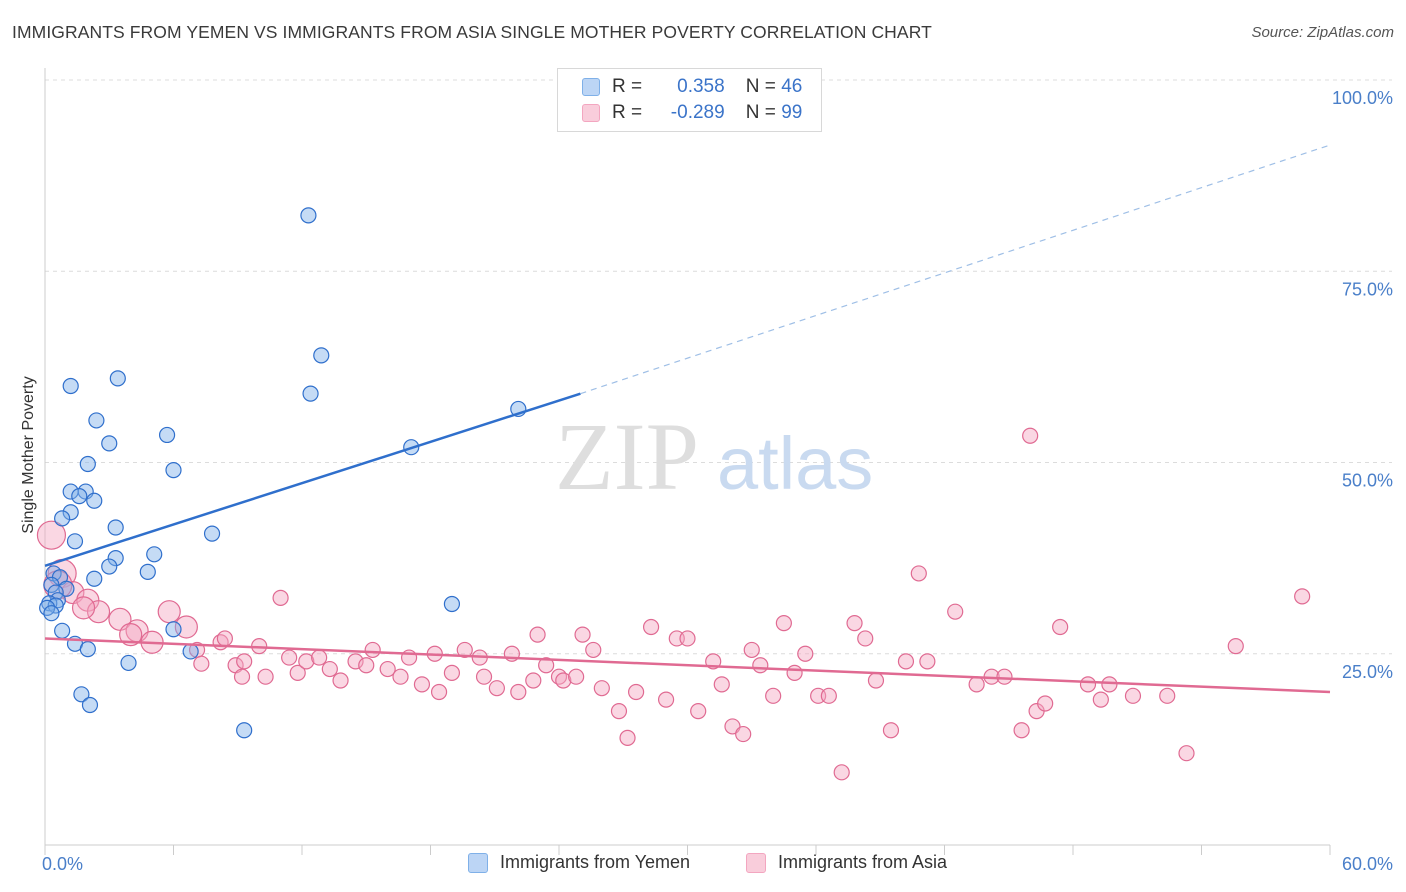 The width and height of the screenshot is (1406, 892). I want to click on legend-swatch-yemen, so click(591, 87).